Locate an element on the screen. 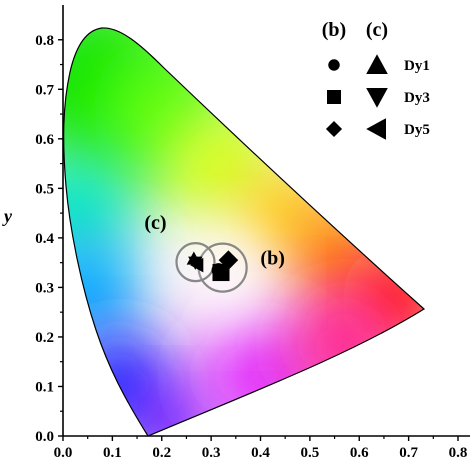  legend-column-header: (b) is located at coordinates (334, 30).